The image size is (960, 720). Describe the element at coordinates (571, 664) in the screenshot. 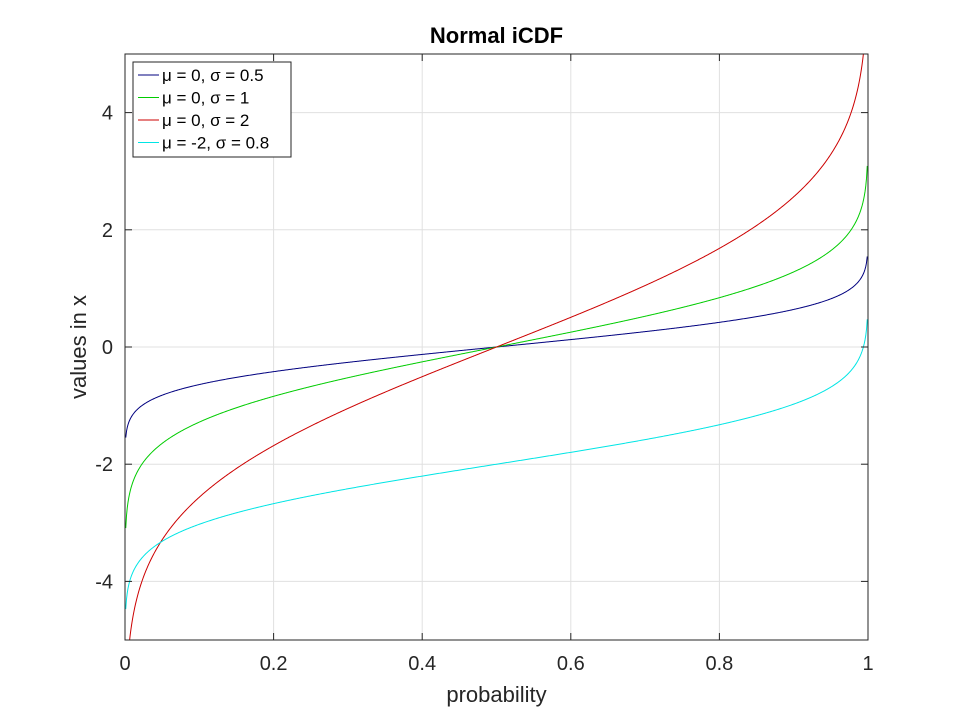

I see `x-tick-label: 0.6` at that location.